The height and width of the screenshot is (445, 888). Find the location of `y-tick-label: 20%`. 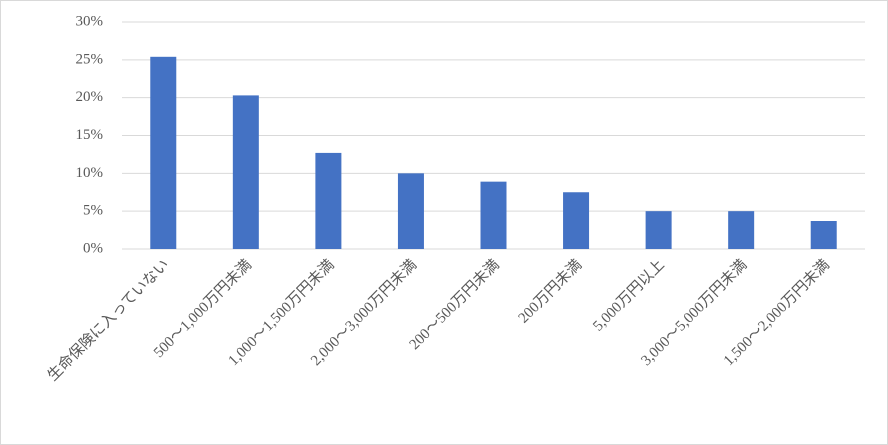

y-tick-label: 20% is located at coordinates (90, 97).